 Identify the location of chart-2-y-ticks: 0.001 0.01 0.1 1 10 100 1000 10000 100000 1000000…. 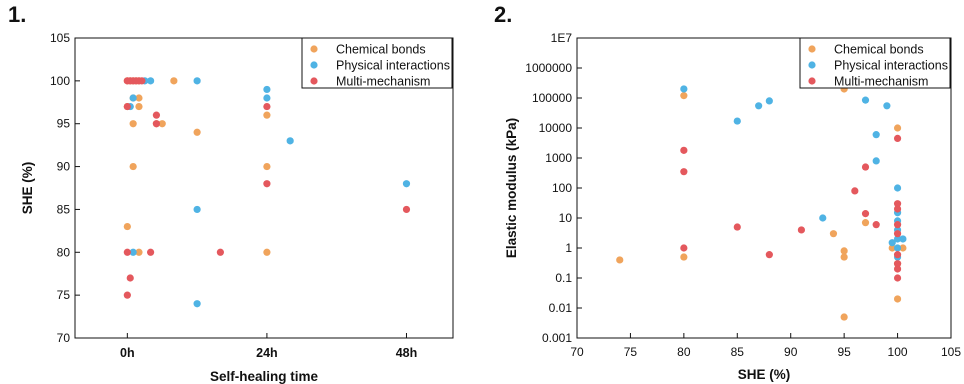
(553, 188).